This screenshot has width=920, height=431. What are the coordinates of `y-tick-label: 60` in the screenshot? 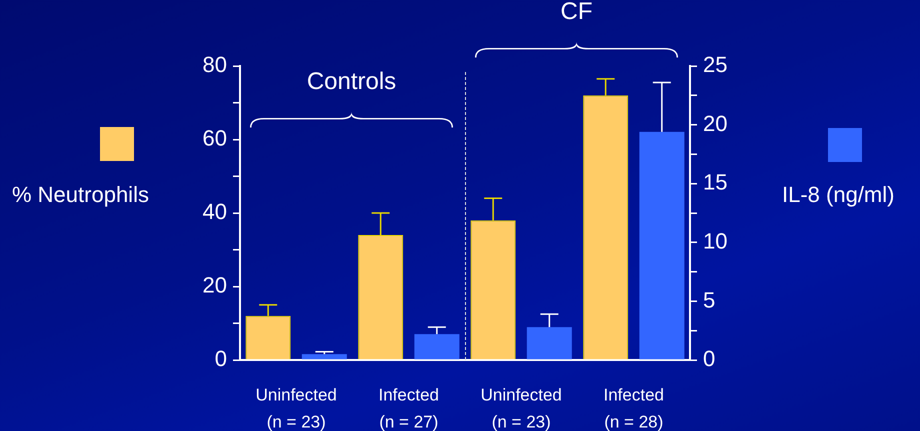 It's located at (214, 138).